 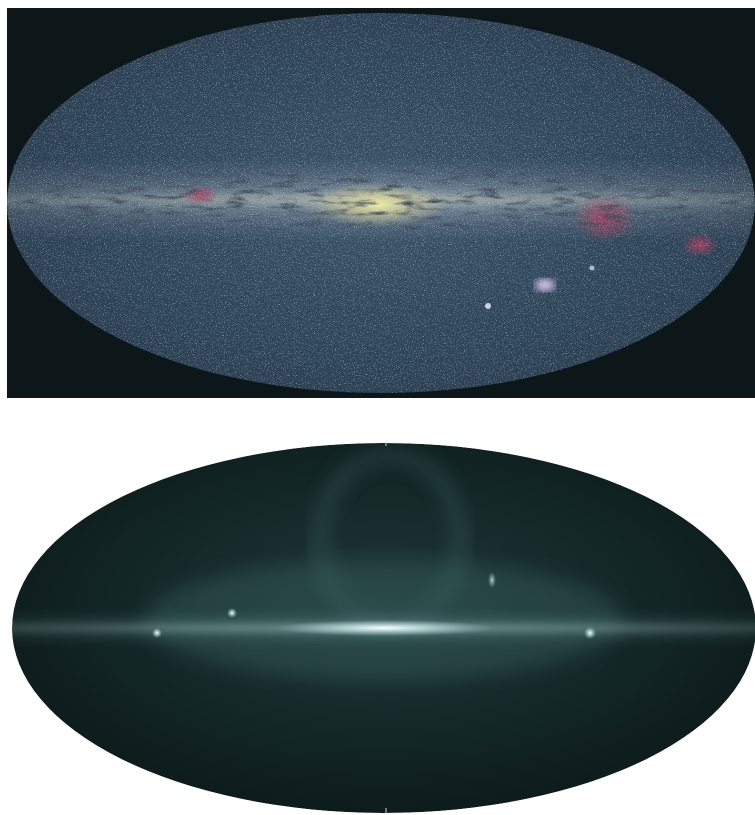 What do you see at coordinates (592, 268) in the screenshot?
I see `star` at bounding box center [592, 268].